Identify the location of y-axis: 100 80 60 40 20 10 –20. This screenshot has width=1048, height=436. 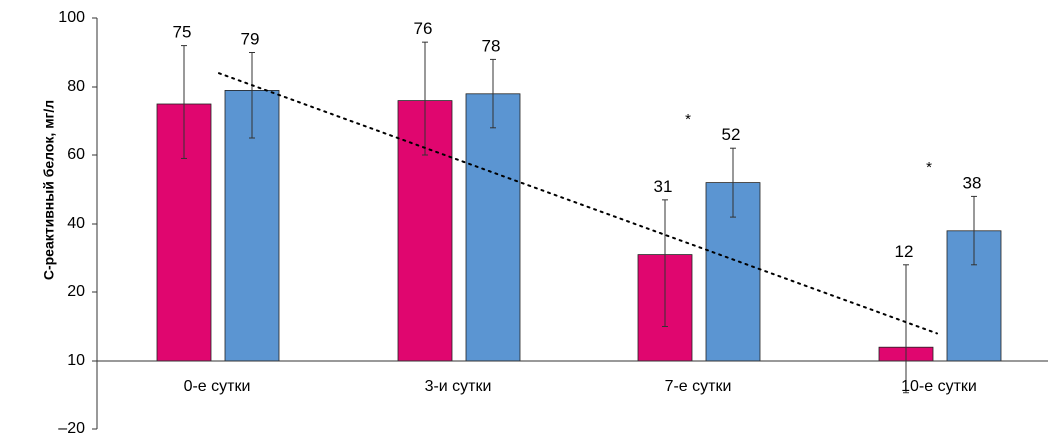
(78, 222).